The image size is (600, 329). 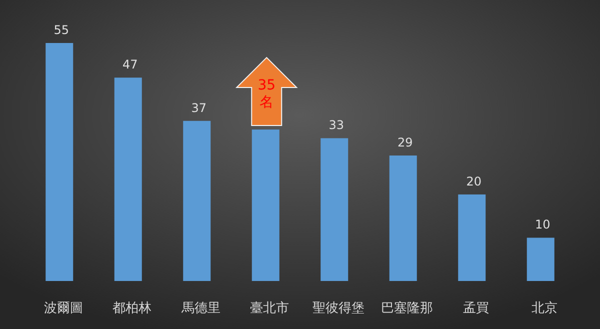 What do you see at coordinates (62, 30) in the screenshot?
I see `data-label: 55` at bounding box center [62, 30].